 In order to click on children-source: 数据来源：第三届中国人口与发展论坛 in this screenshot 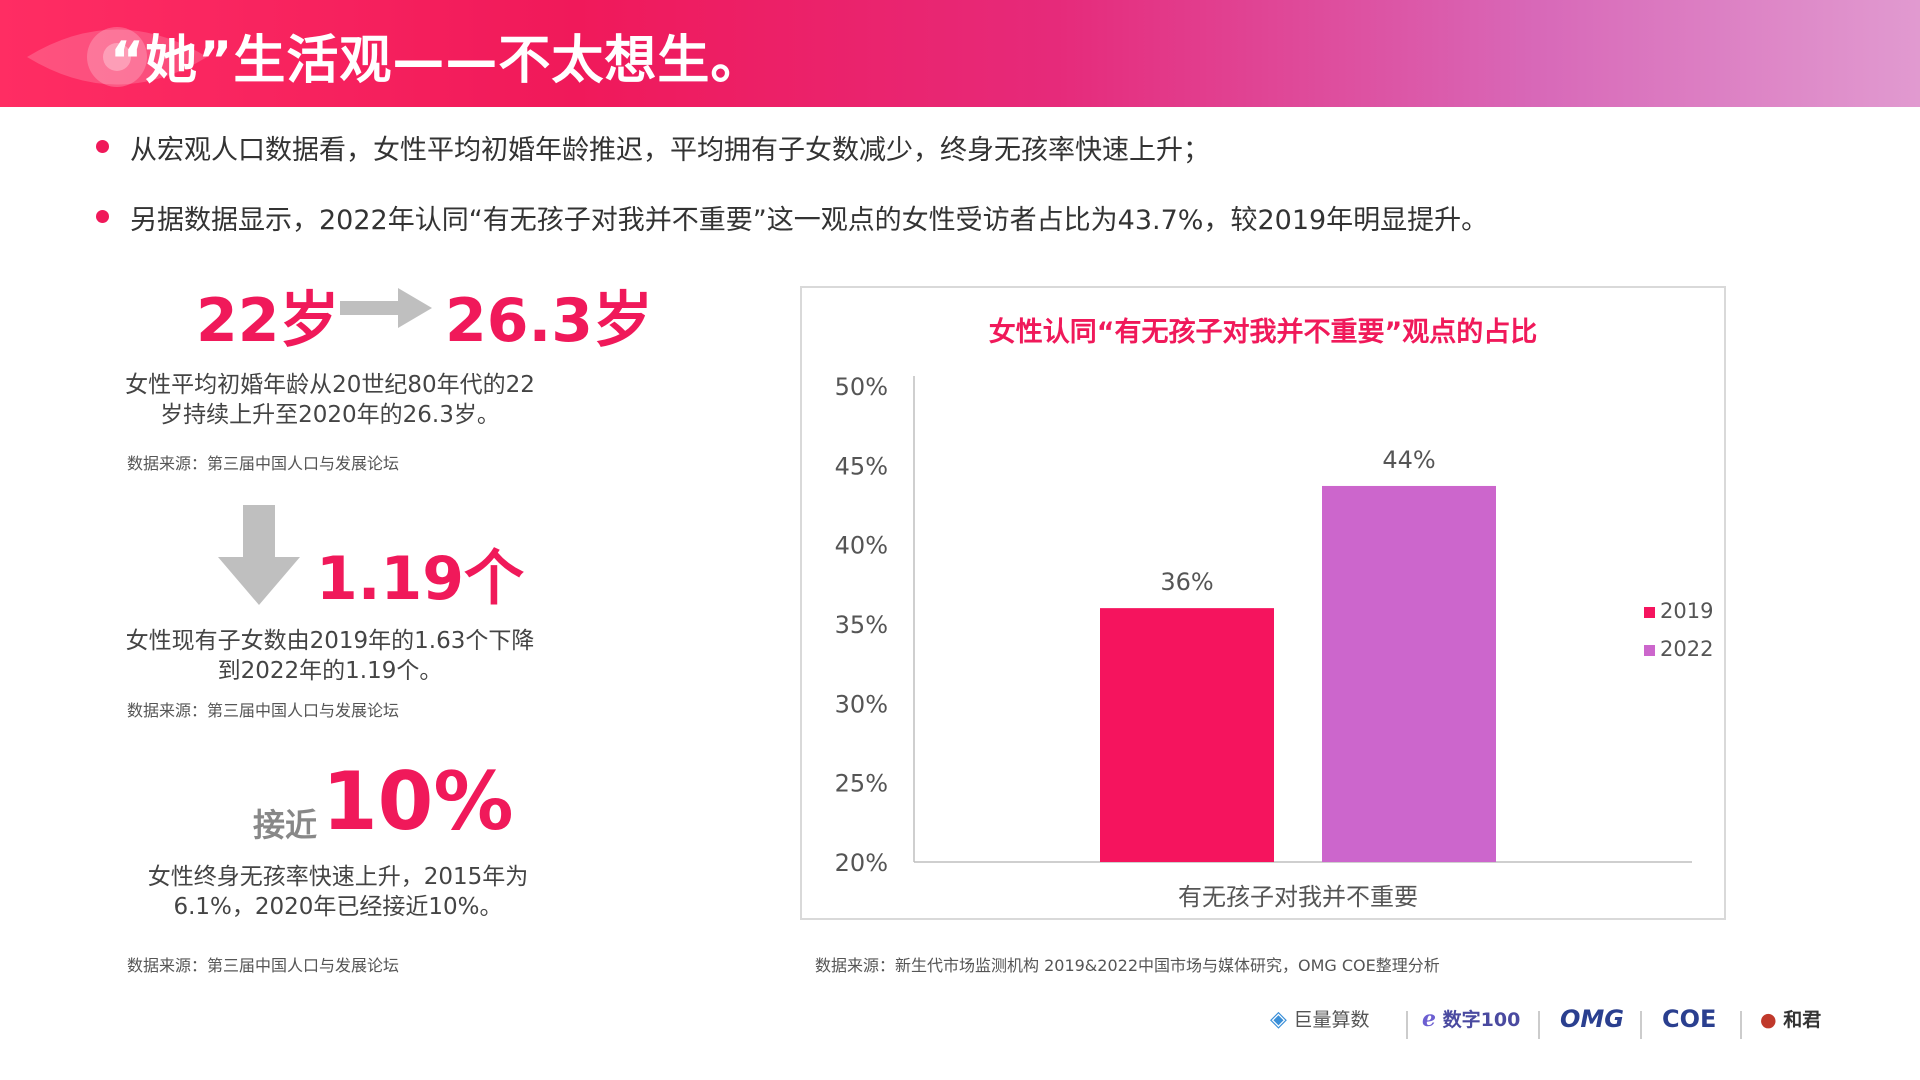, I will do `click(263, 710)`.